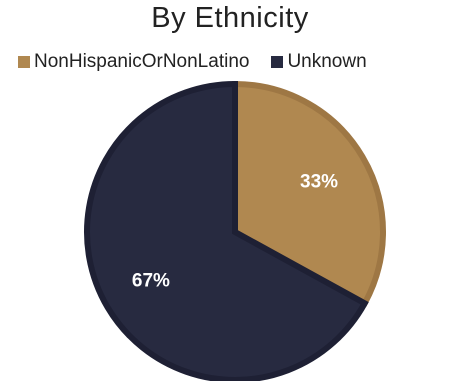 The width and height of the screenshot is (460, 381). What do you see at coordinates (142, 61) in the screenshot?
I see `legend-label-nonhispanic: NonHispanicOrNonLatino` at bounding box center [142, 61].